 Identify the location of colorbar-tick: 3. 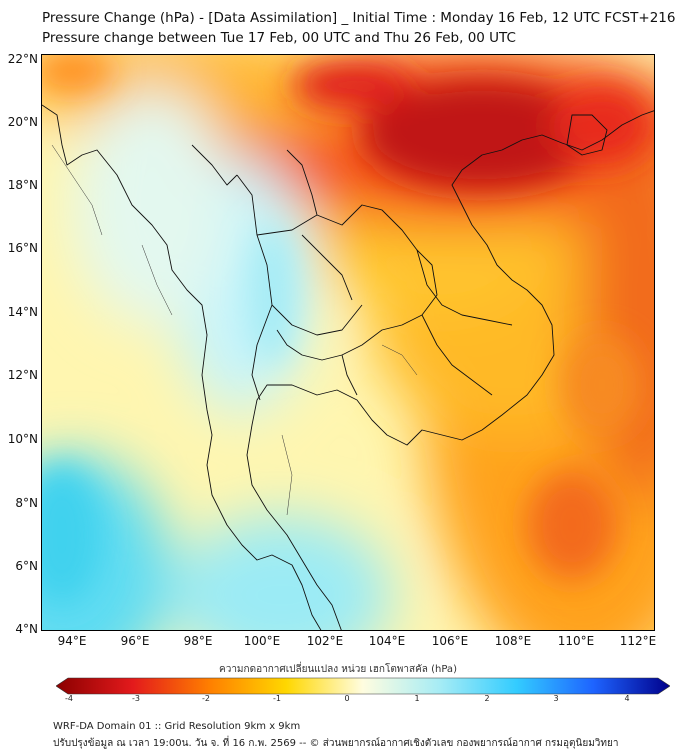
(556, 698).